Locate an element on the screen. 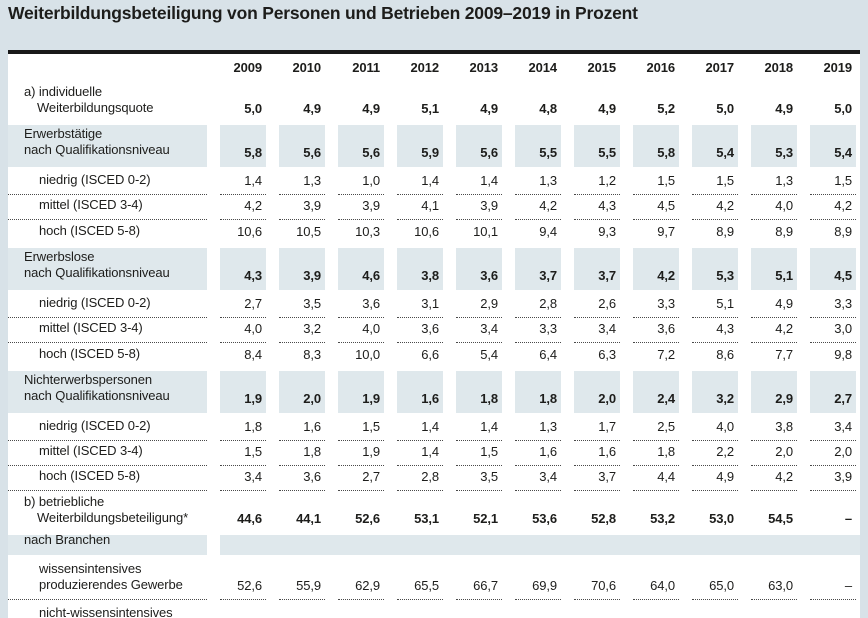  value: 2,0 is located at coordinates (833, 453).